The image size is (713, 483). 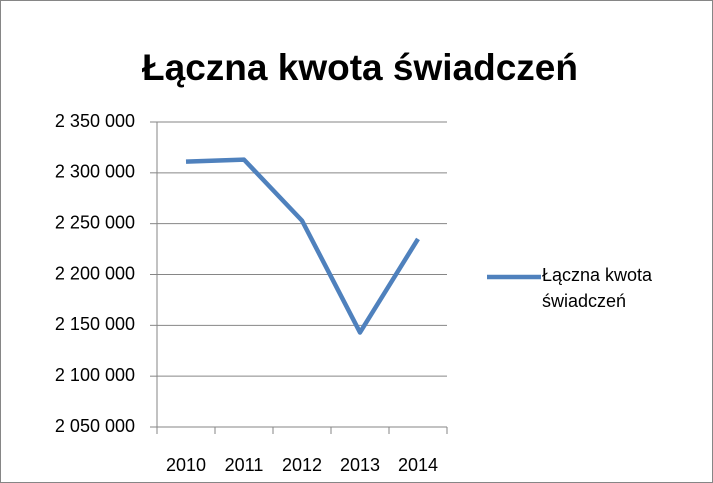 What do you see at coordinates (95, 273) in the screenshot?
I see `y-tick-label: 2 200 000` at bounding box center [95, 273].